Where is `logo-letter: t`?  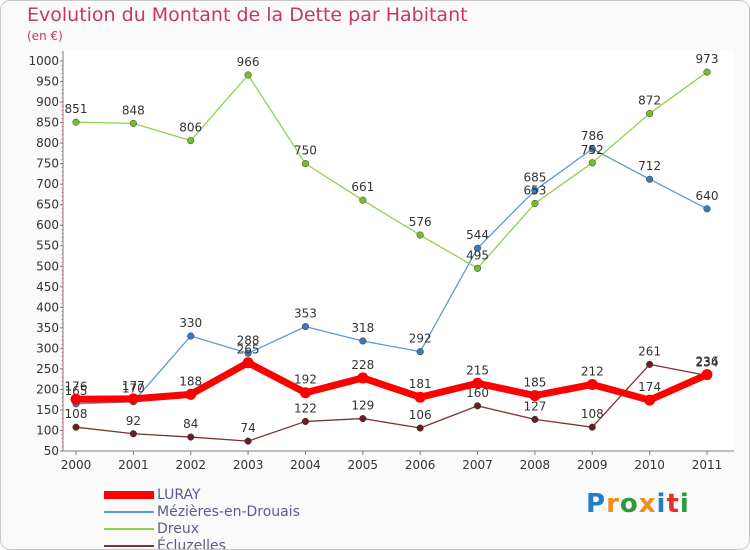 logo-letter: t is located at coordinates (673, 504).